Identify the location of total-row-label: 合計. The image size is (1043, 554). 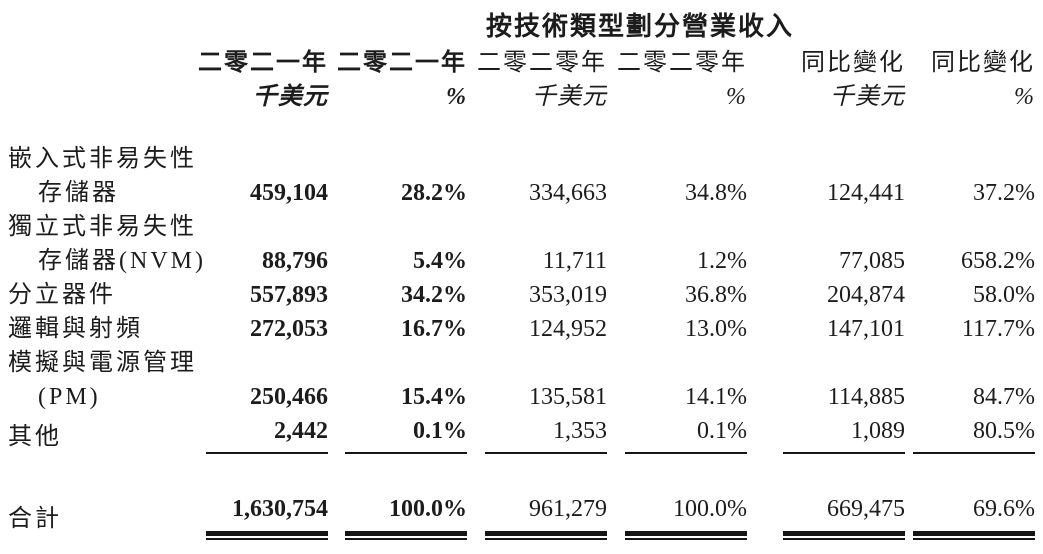
(99, 514).